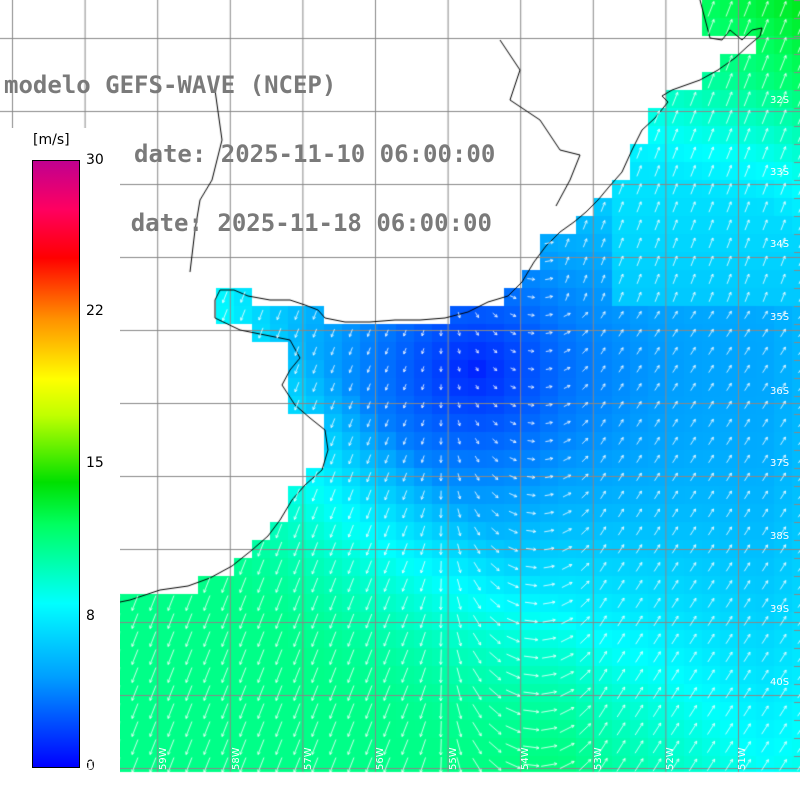 This screenshot has height=800, width=800. I want to click on lon-label-52w: 52W, so click(670, 758).